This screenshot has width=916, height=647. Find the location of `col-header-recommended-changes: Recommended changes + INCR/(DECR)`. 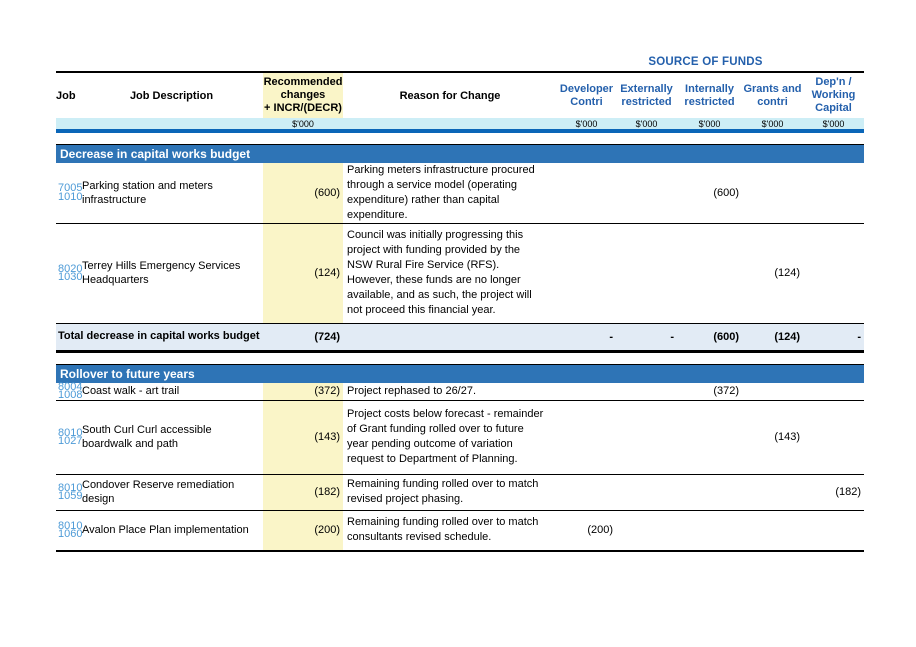

col-header-recommended-changes: Recommended changes + INCR/(DECR) is located at coordinates (303, 94).